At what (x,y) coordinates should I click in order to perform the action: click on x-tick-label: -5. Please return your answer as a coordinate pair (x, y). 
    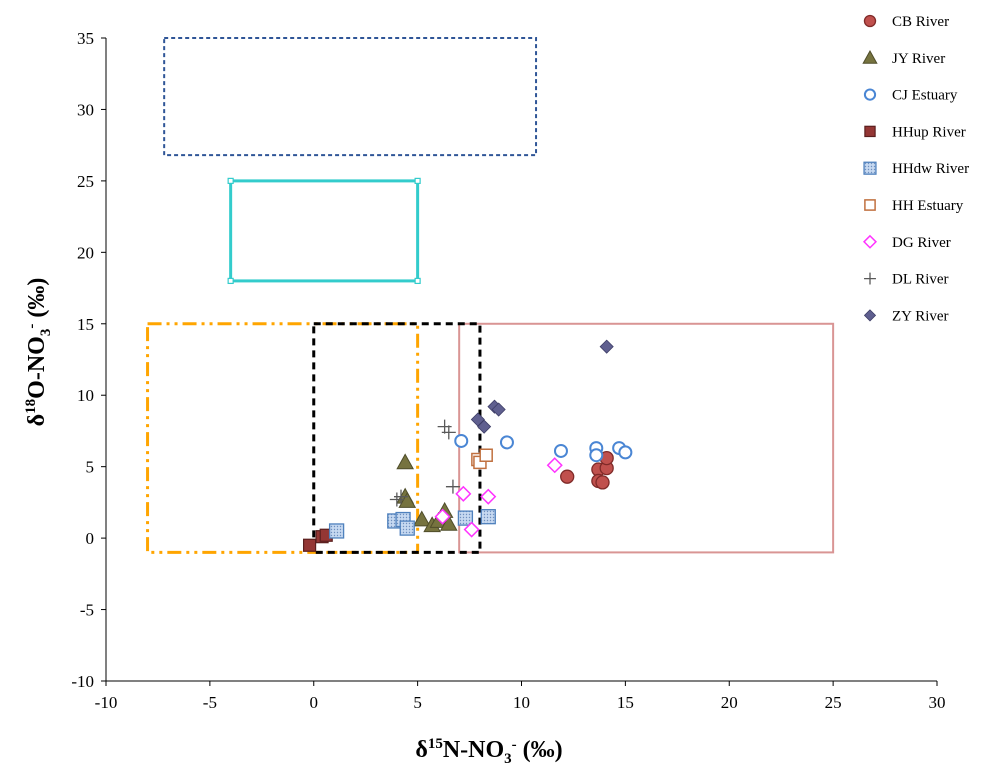
    Looking at the image, I should click on (210, 702).